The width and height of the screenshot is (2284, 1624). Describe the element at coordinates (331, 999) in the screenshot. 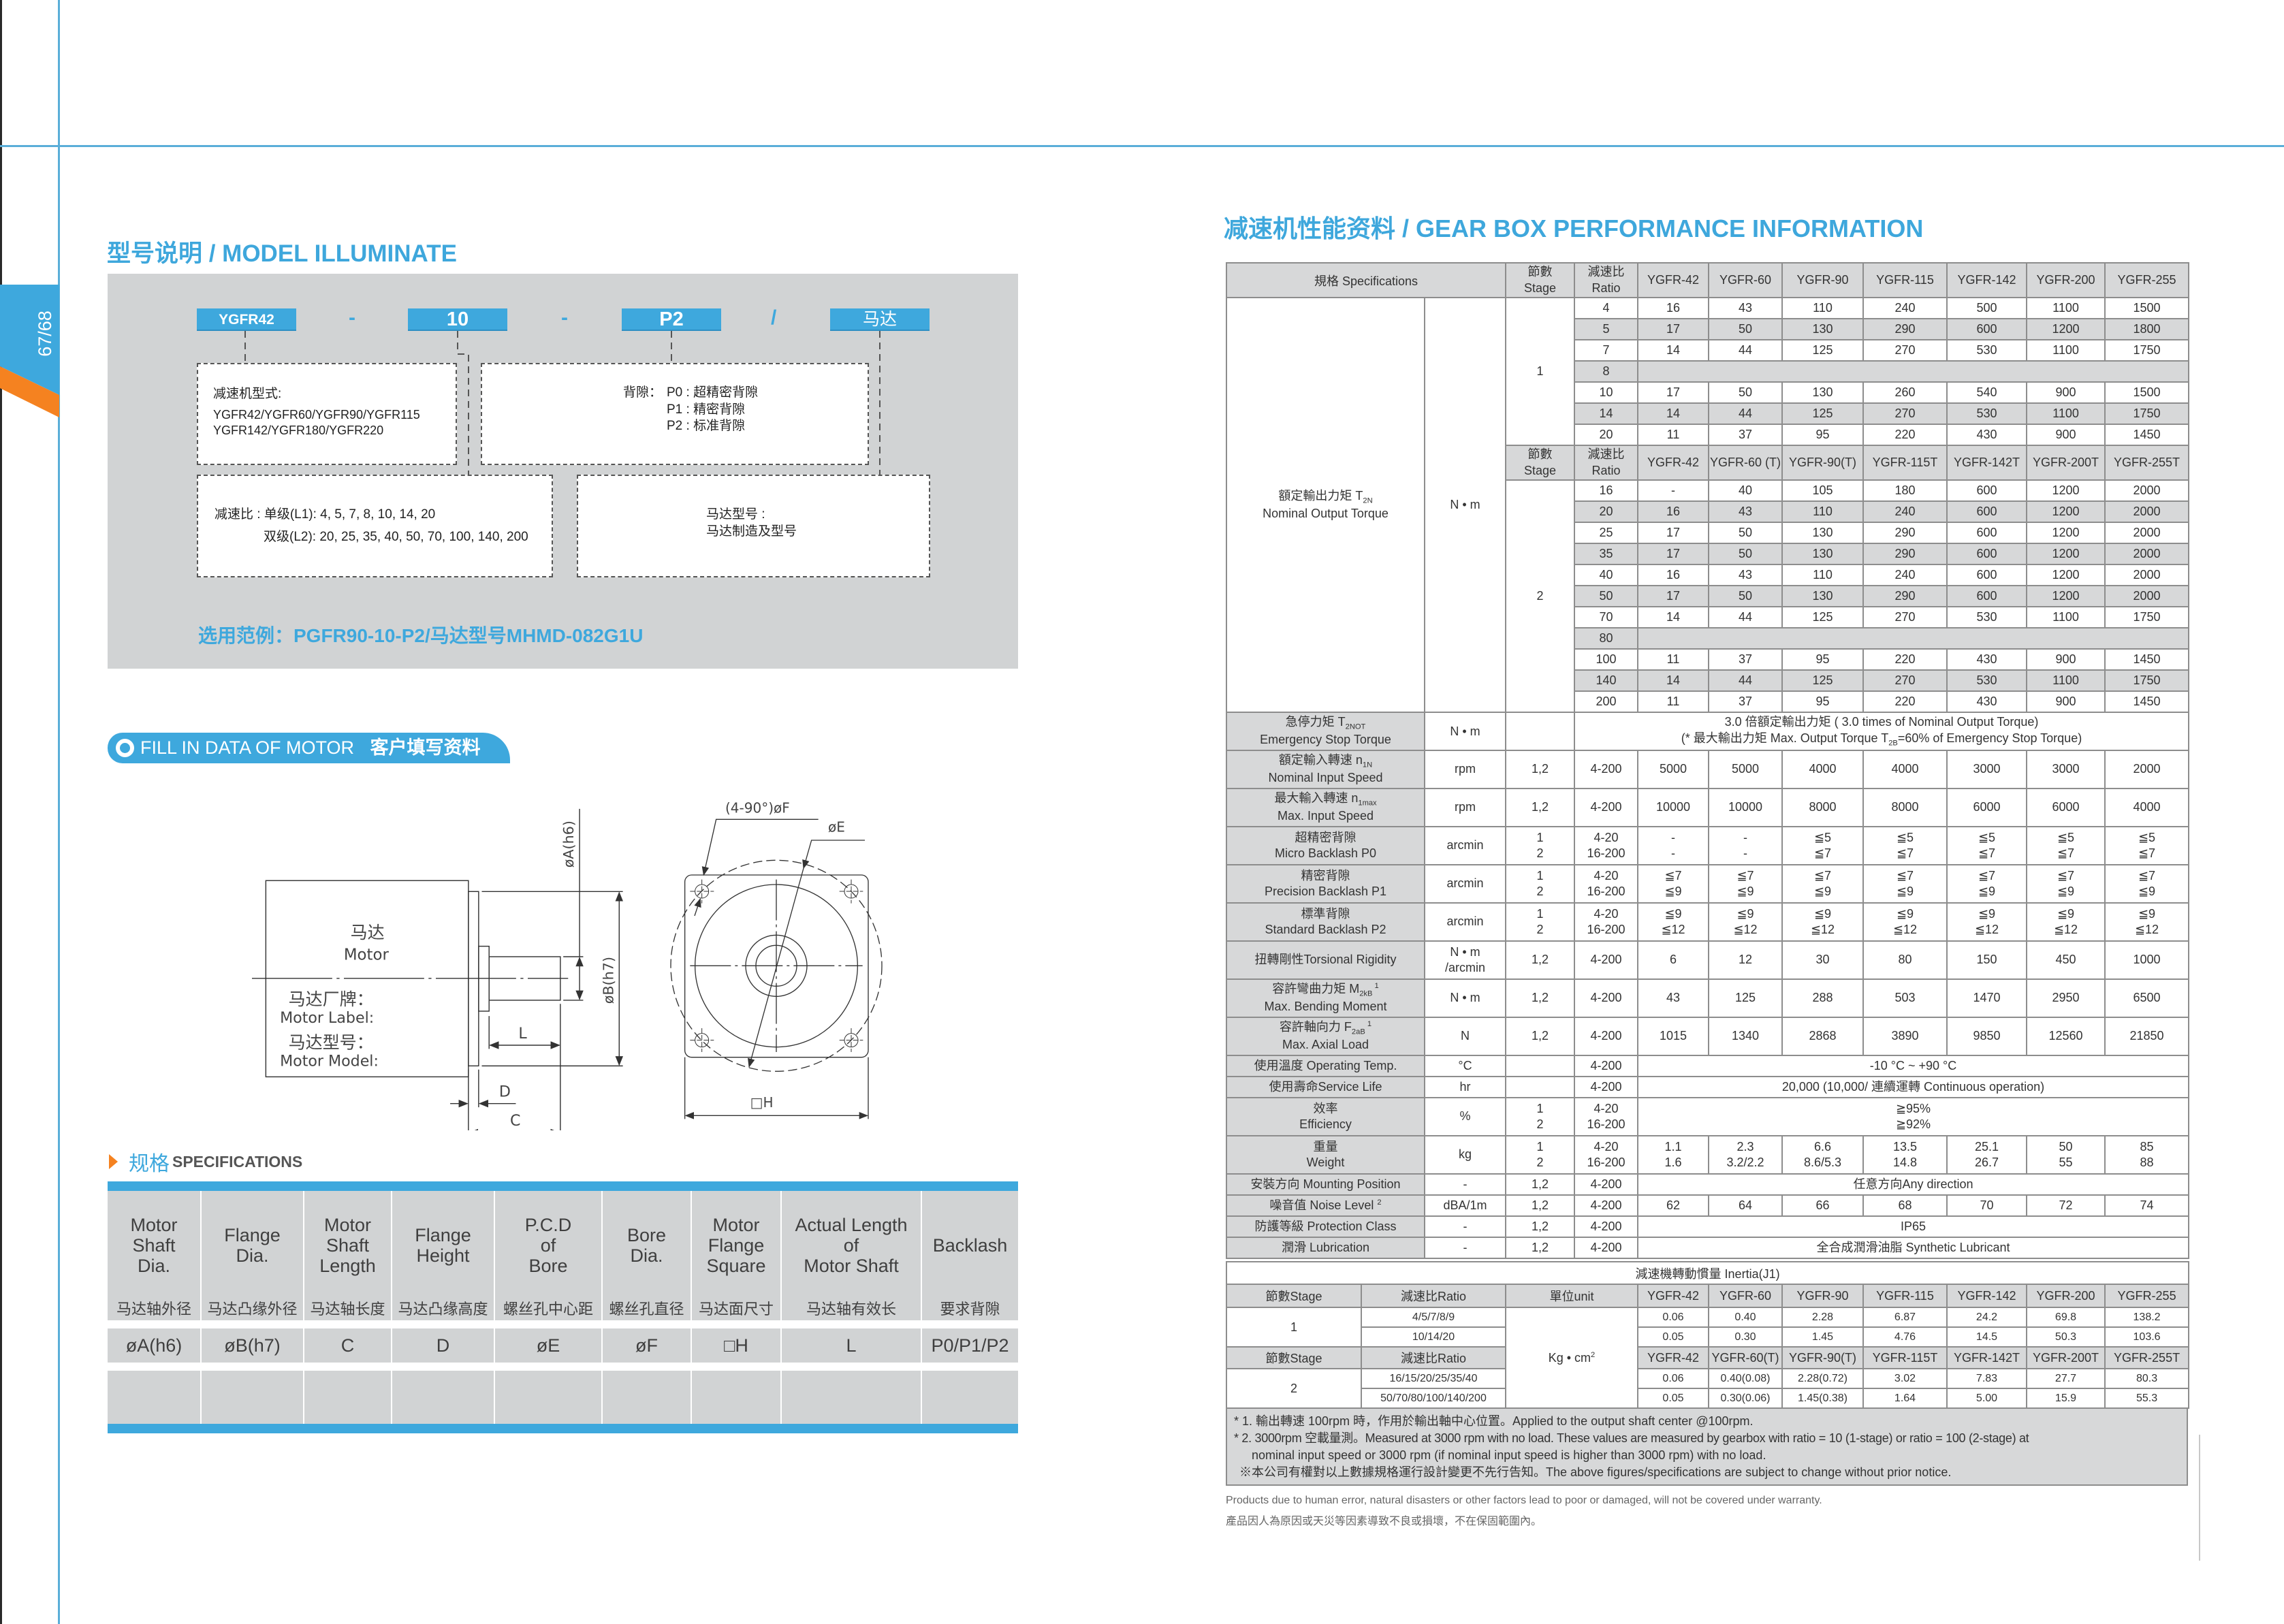

I see `motor-label-zh: 马达厂牌：` at that location.